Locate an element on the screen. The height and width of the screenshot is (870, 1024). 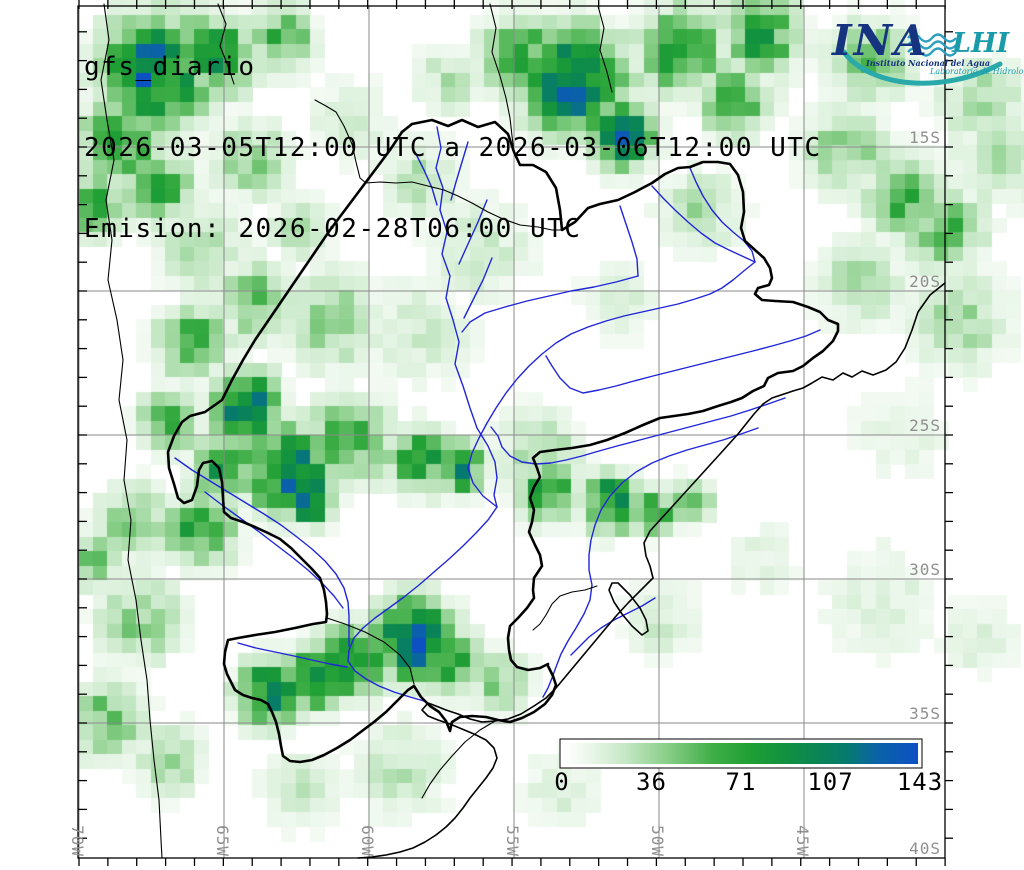
lon-label: 45W is located at coordinates (802, 841).